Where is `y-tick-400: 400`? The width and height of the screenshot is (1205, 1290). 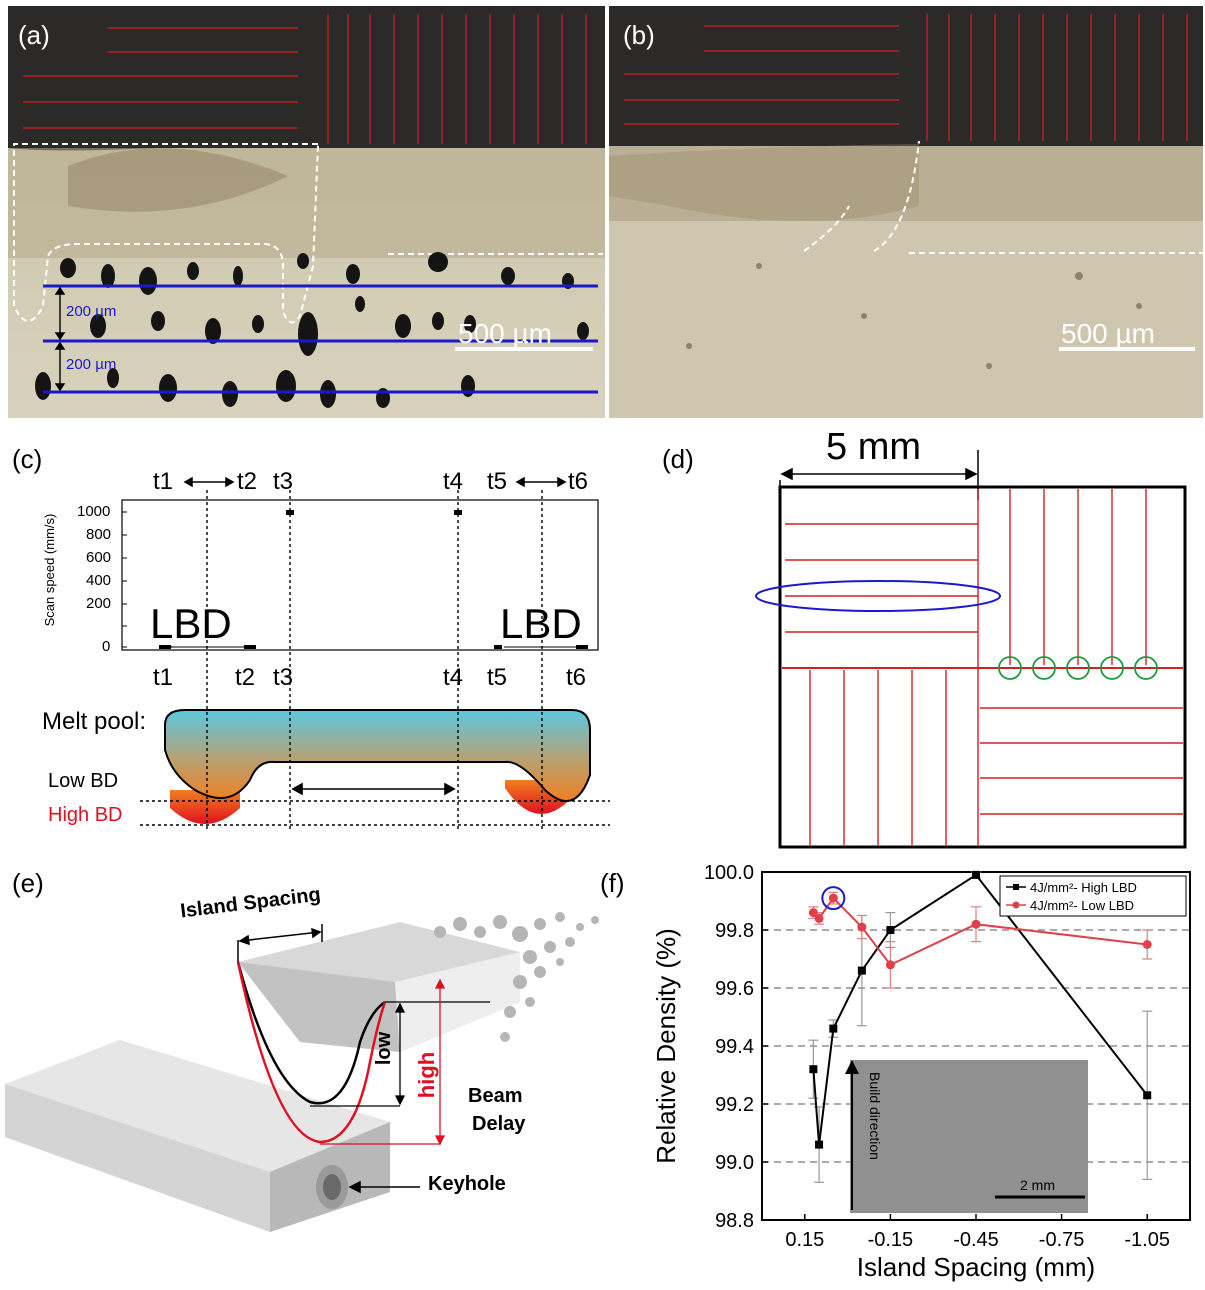
y-tick-400: 400 is located at coordinates (99, 580).